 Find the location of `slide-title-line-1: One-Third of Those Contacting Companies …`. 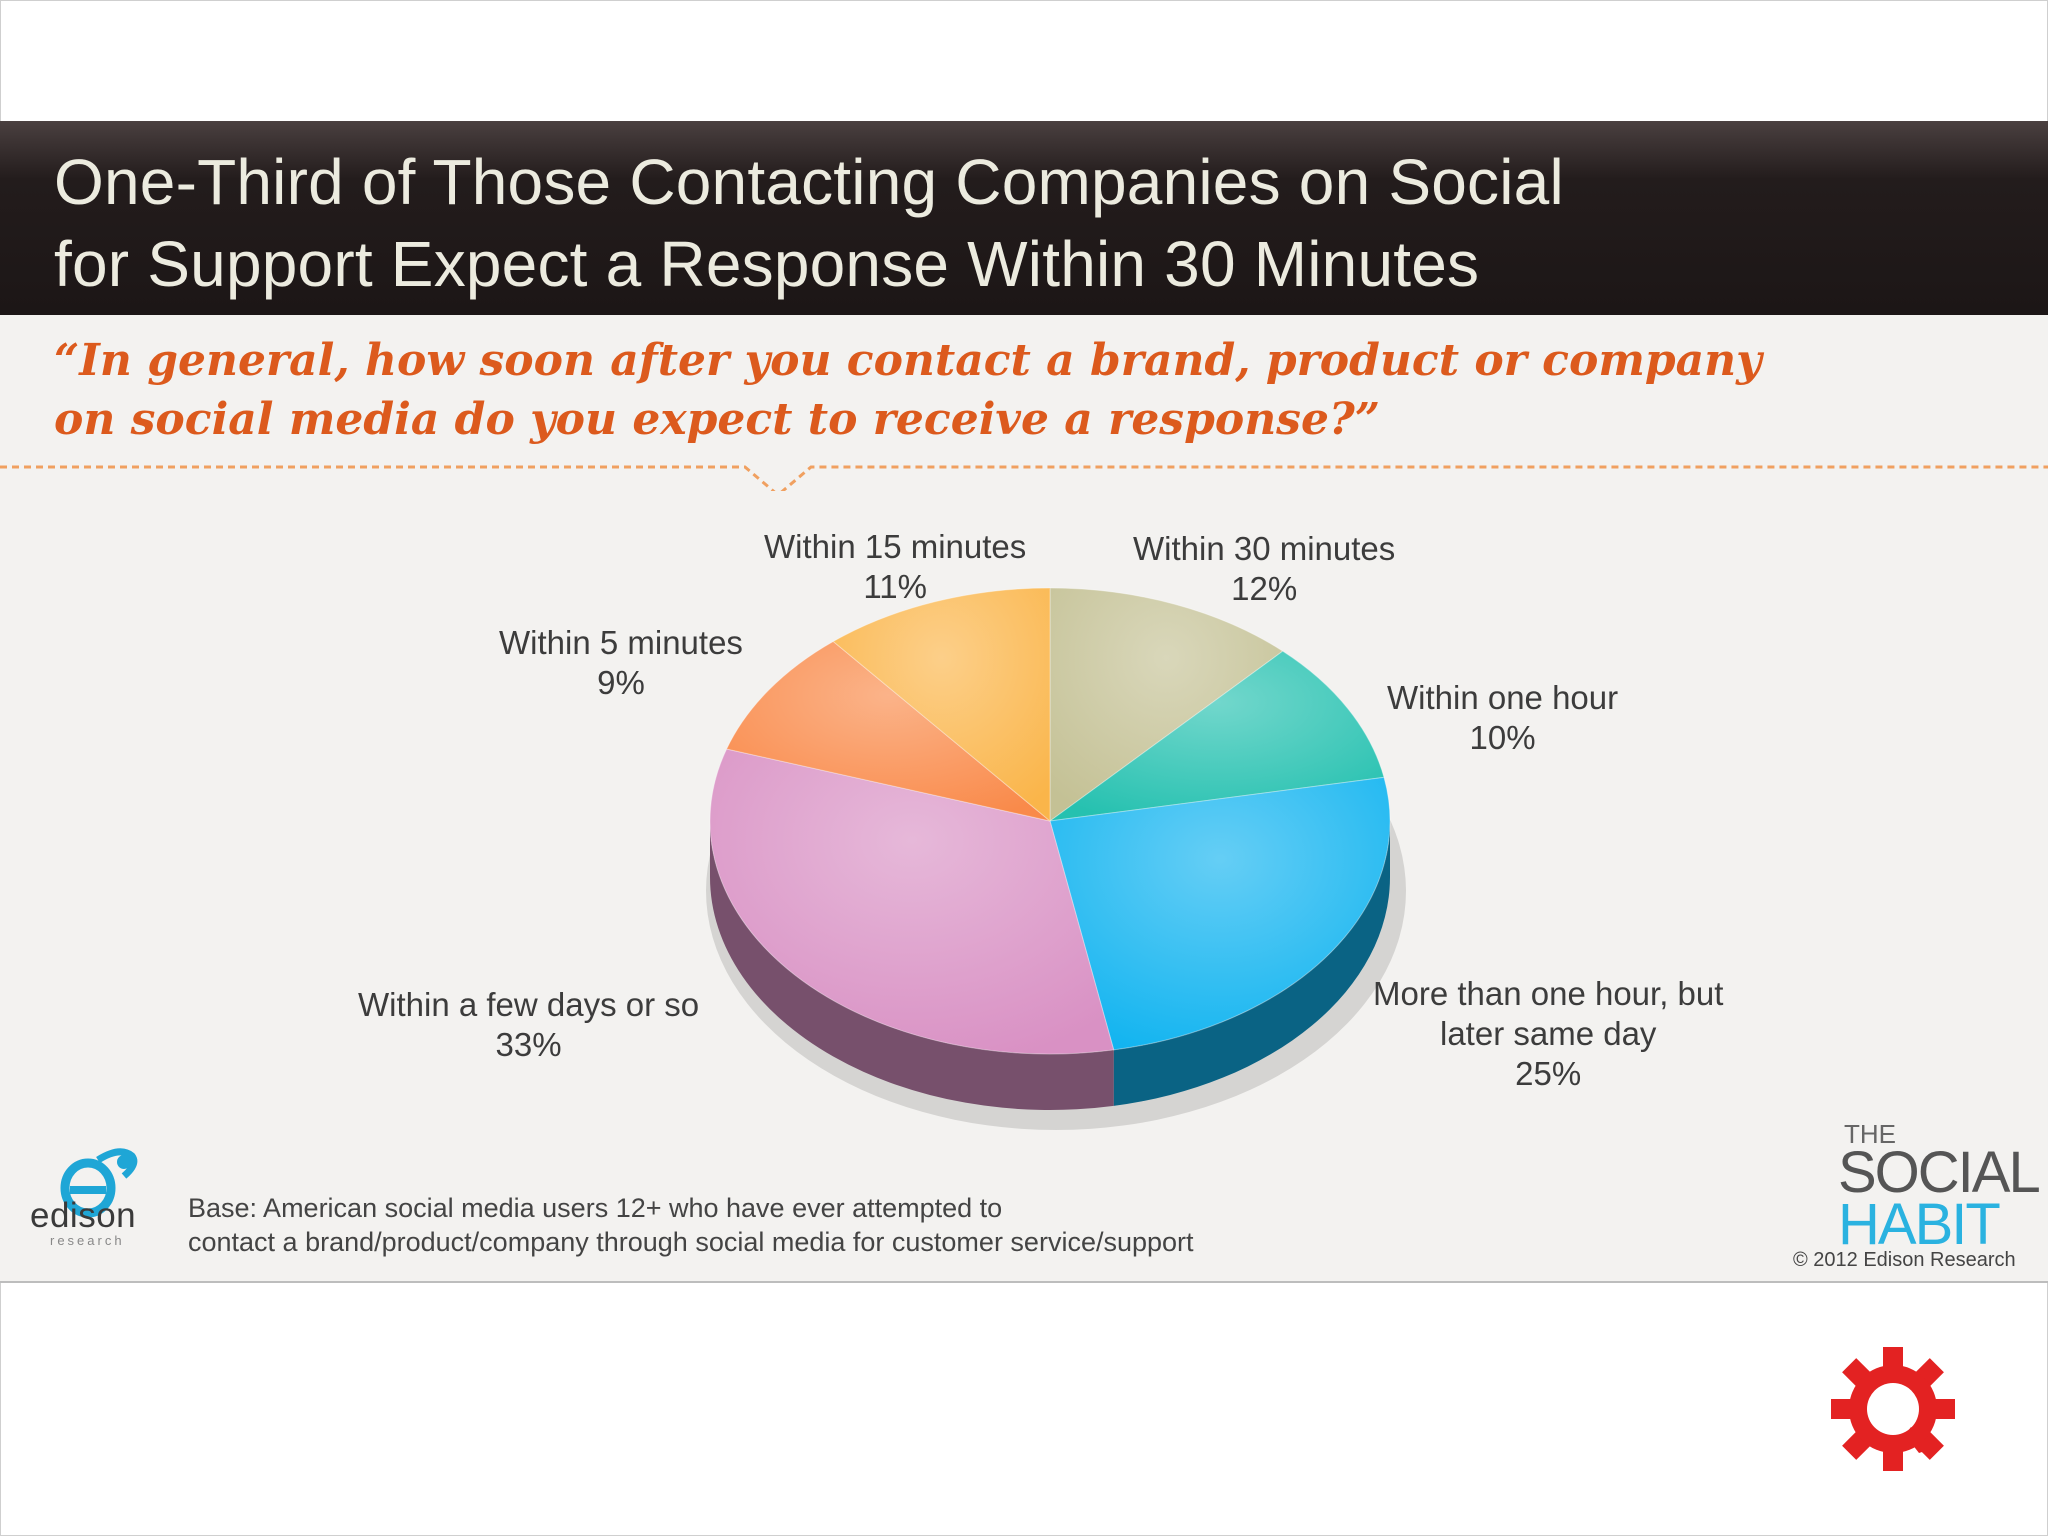

slide-title-line-1: One-Third of Those Contacting Companies … is located at coordinates (809, 182).